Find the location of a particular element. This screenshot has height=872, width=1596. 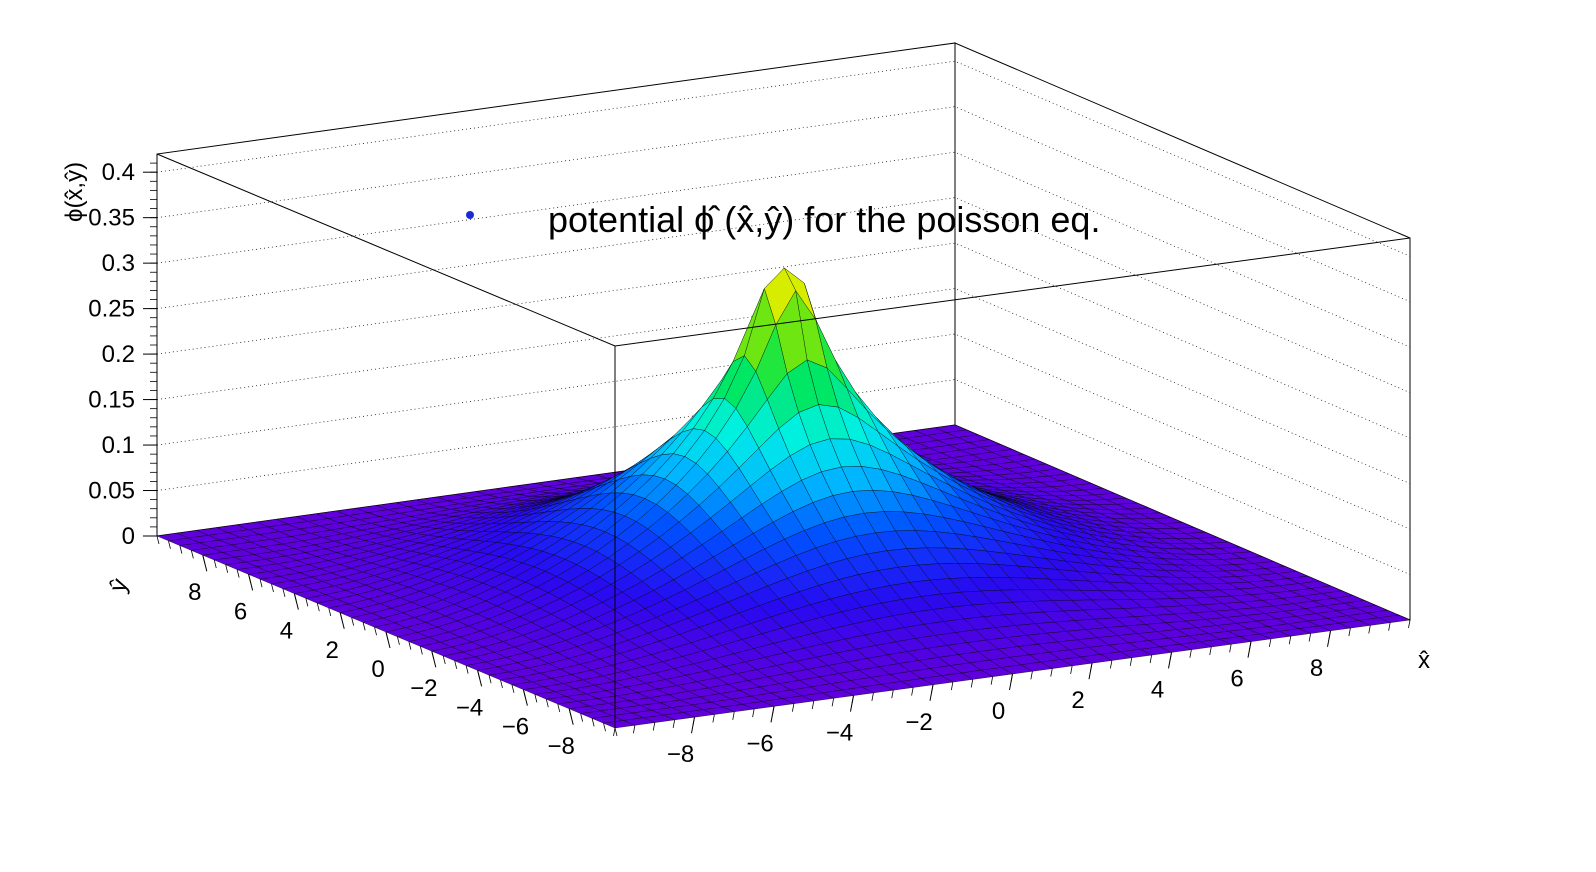

x-tick-label: −2 is located at coordinates (918, 722).